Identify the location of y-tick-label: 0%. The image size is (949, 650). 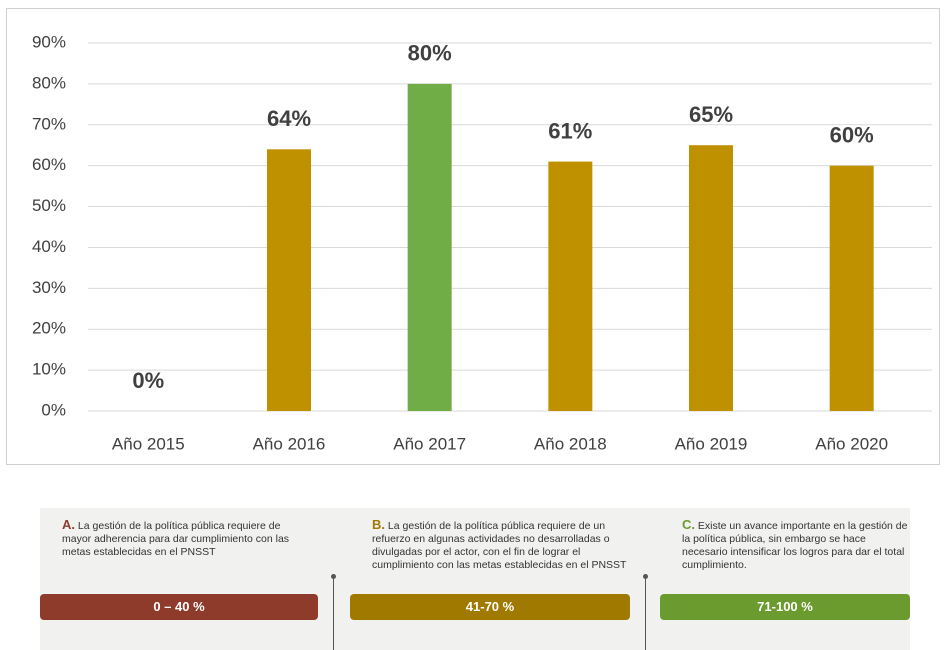
(53, 409).